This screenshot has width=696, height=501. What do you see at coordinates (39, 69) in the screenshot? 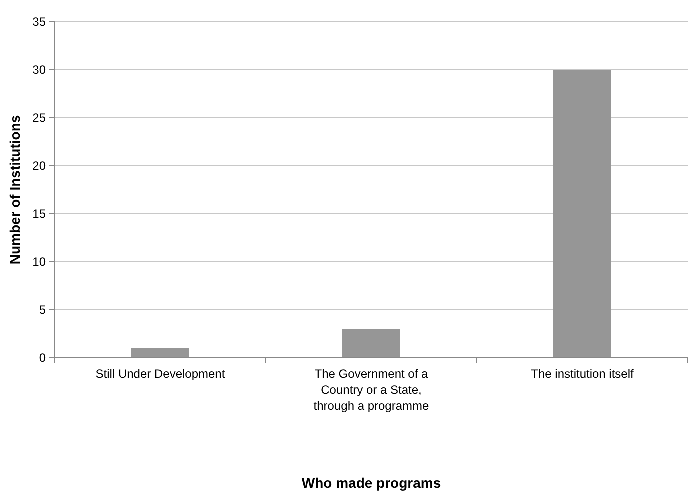
I see `y-tick-label: 30` at bounding box center [39, 69].